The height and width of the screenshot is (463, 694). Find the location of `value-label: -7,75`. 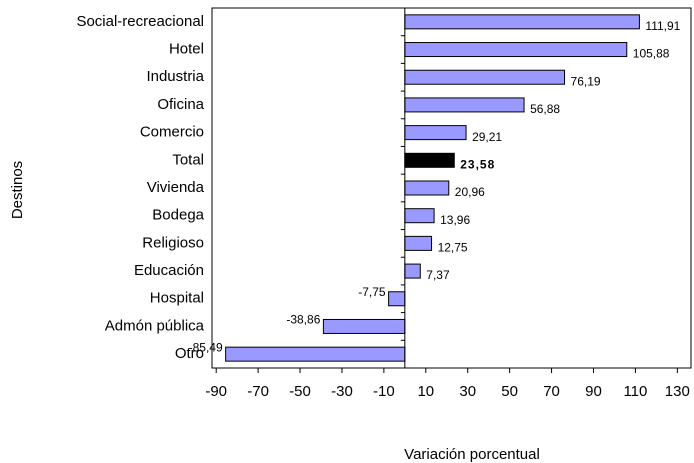

value-label: -7,75 is located at coordinates (372, 292).